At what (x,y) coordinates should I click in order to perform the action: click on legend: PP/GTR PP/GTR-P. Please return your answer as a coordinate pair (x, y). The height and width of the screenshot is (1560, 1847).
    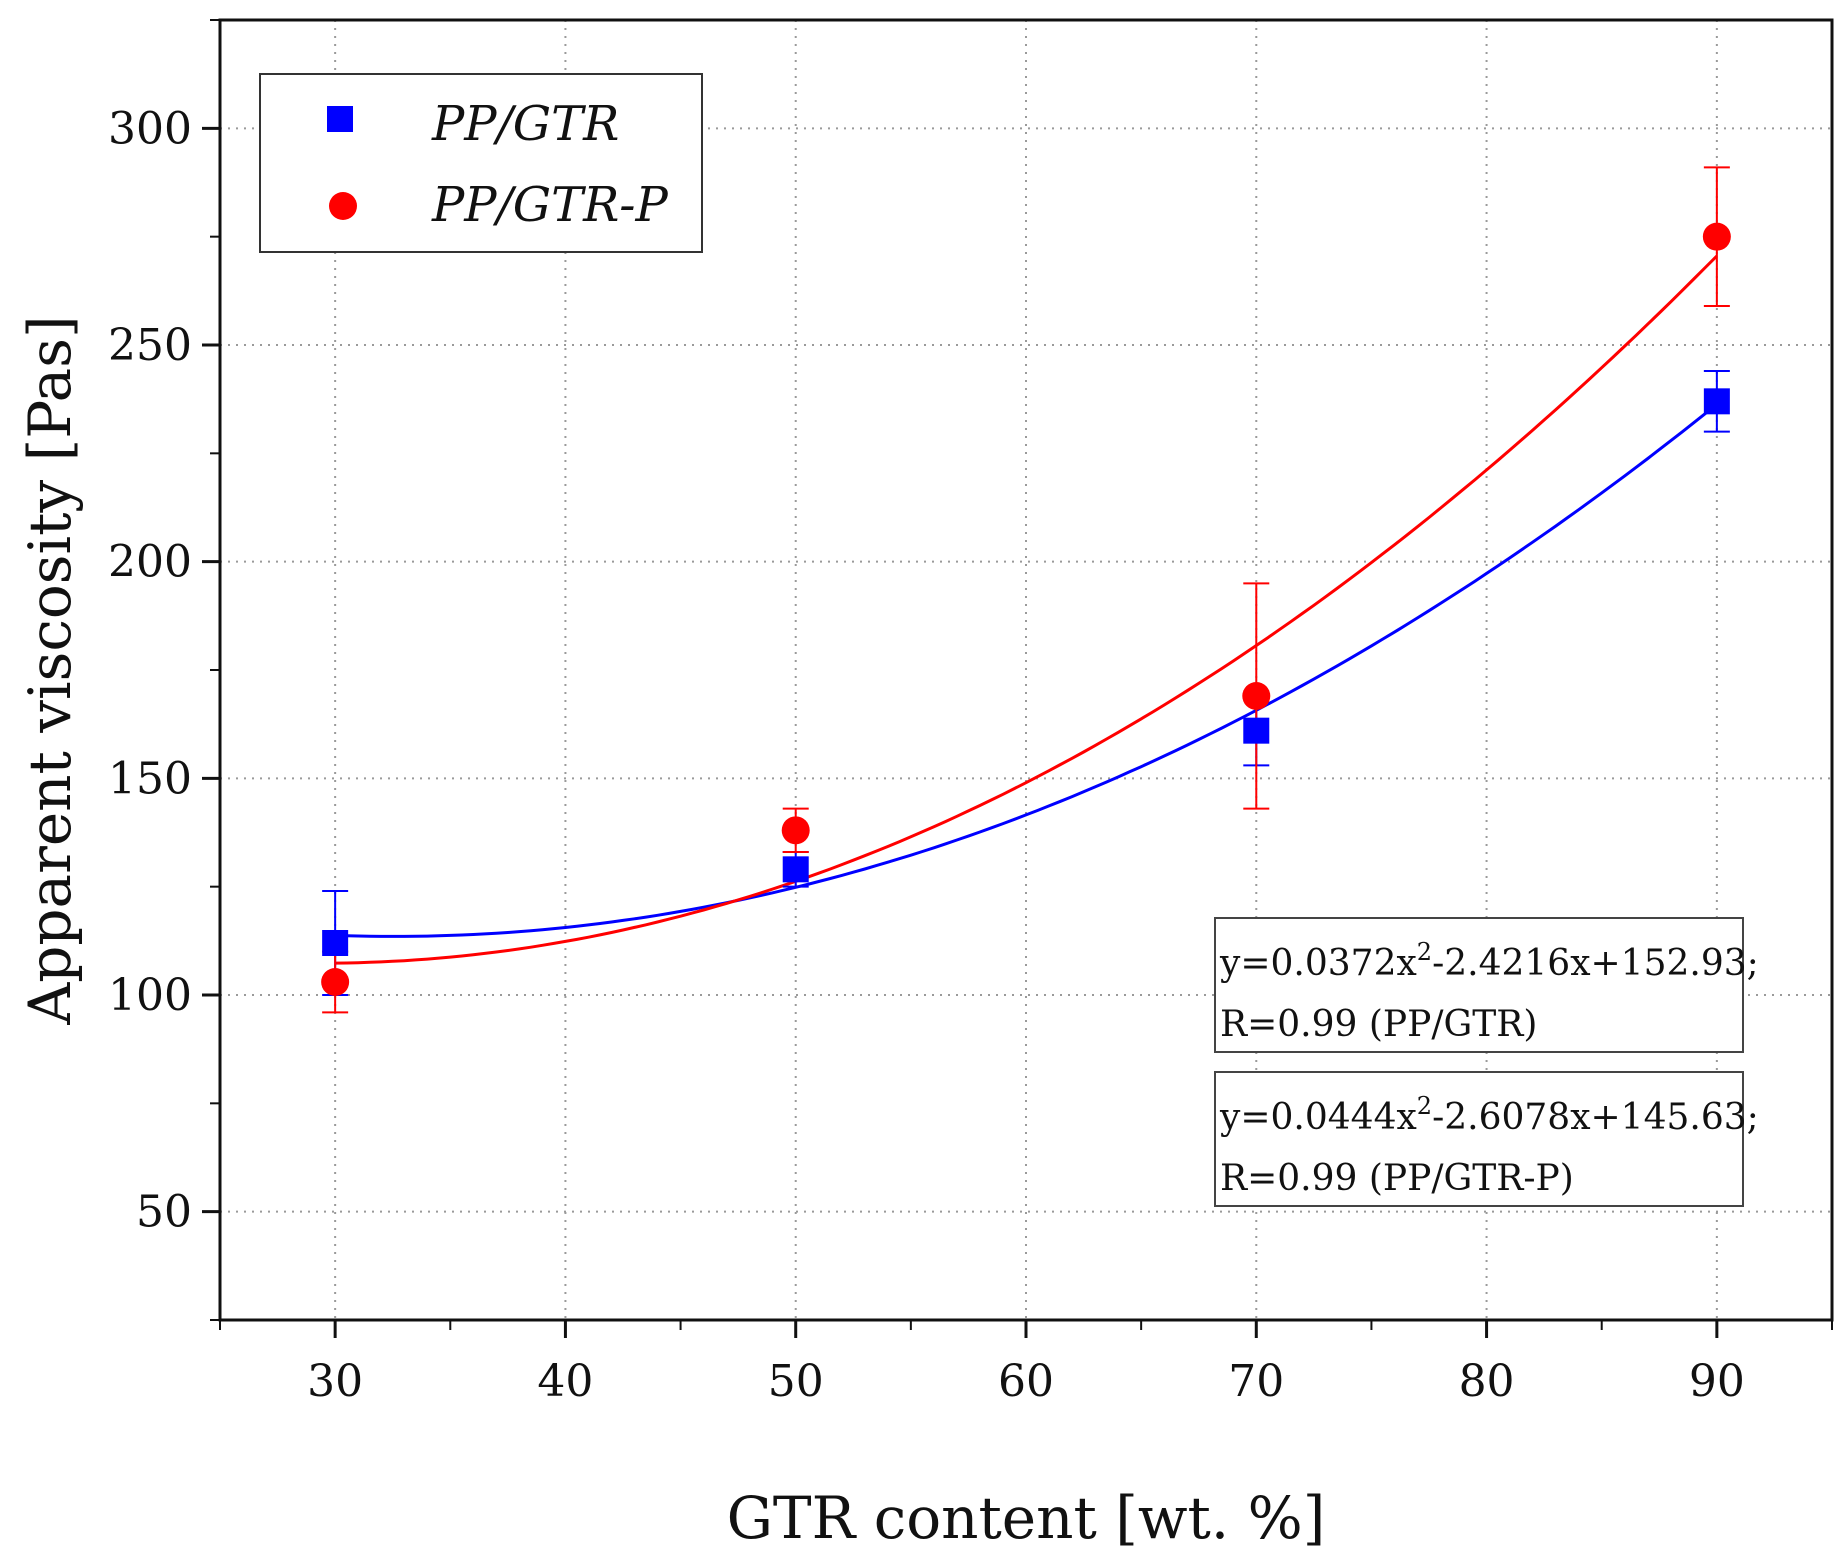
    Looking at the image, I should click on (481, 163).